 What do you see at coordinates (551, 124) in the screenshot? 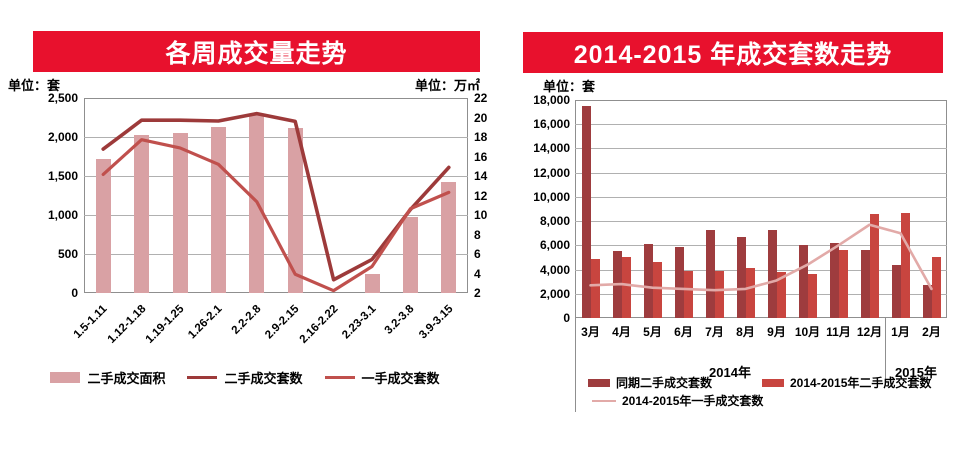
I see `y-axis-tick-label: 16,000` at bounding box center [551, 124].